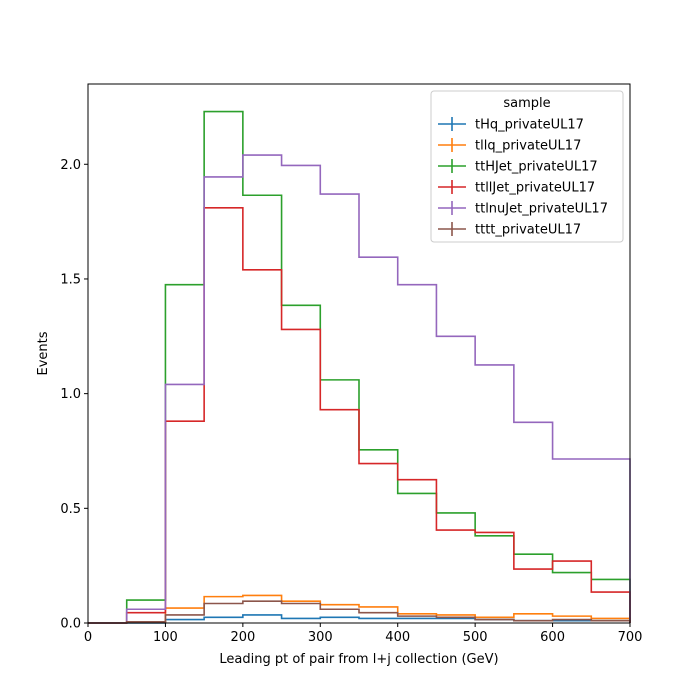  What do you see at coordinates (70, 624) in the screenshot?
I see `y-tick-label: 0.0` at bounding box center [70, 624].